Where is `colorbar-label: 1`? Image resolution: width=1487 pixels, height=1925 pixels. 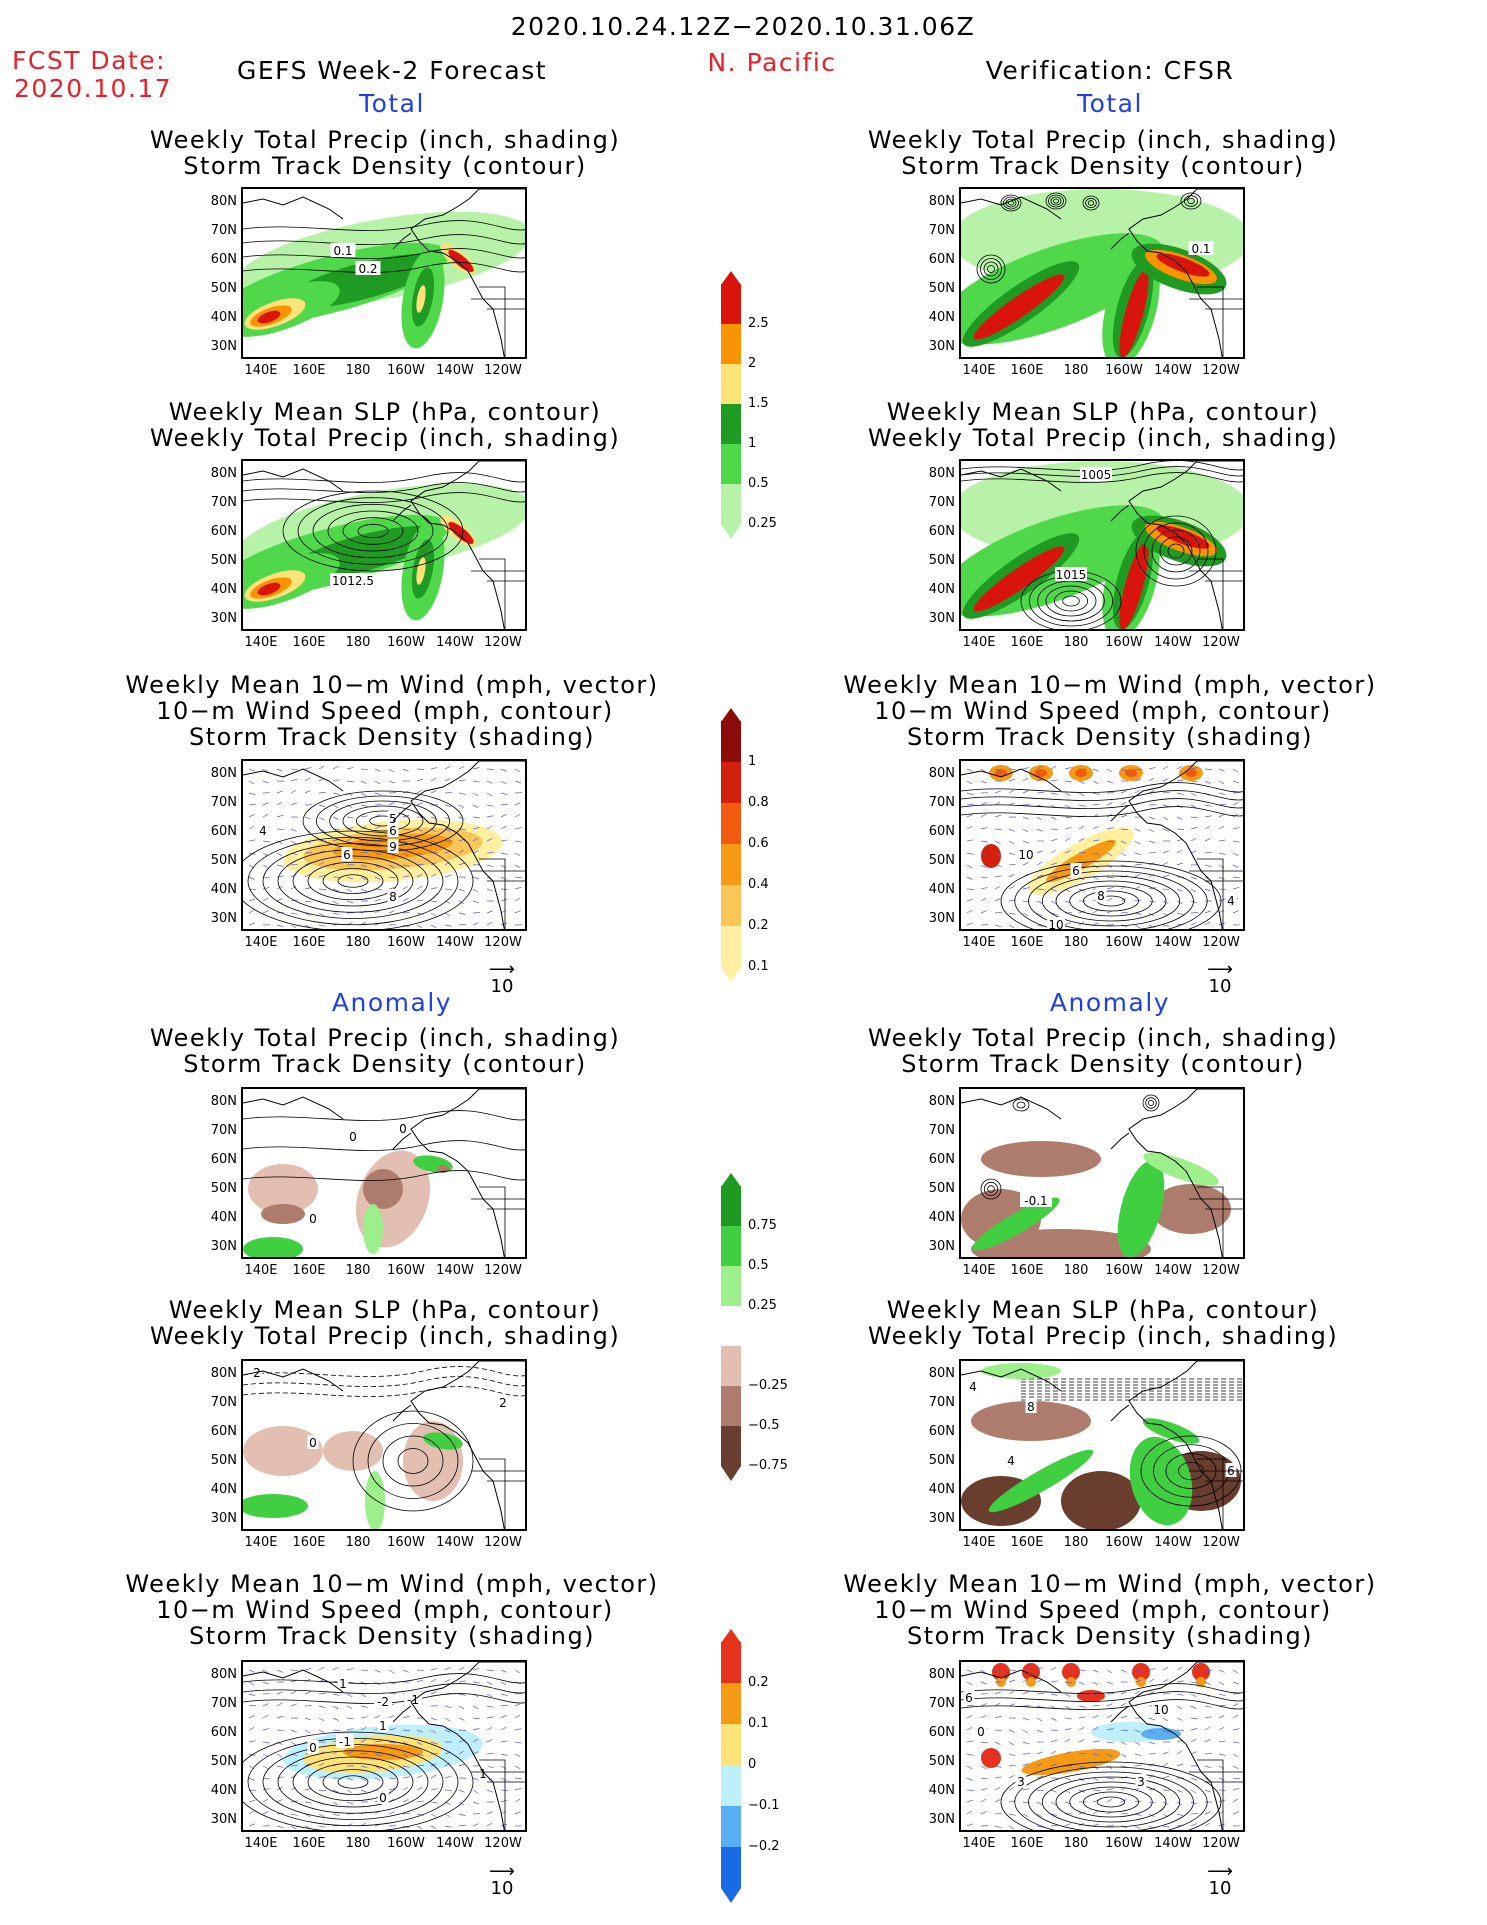 colorbar-label: 1 is located at coordinates (752, 761).